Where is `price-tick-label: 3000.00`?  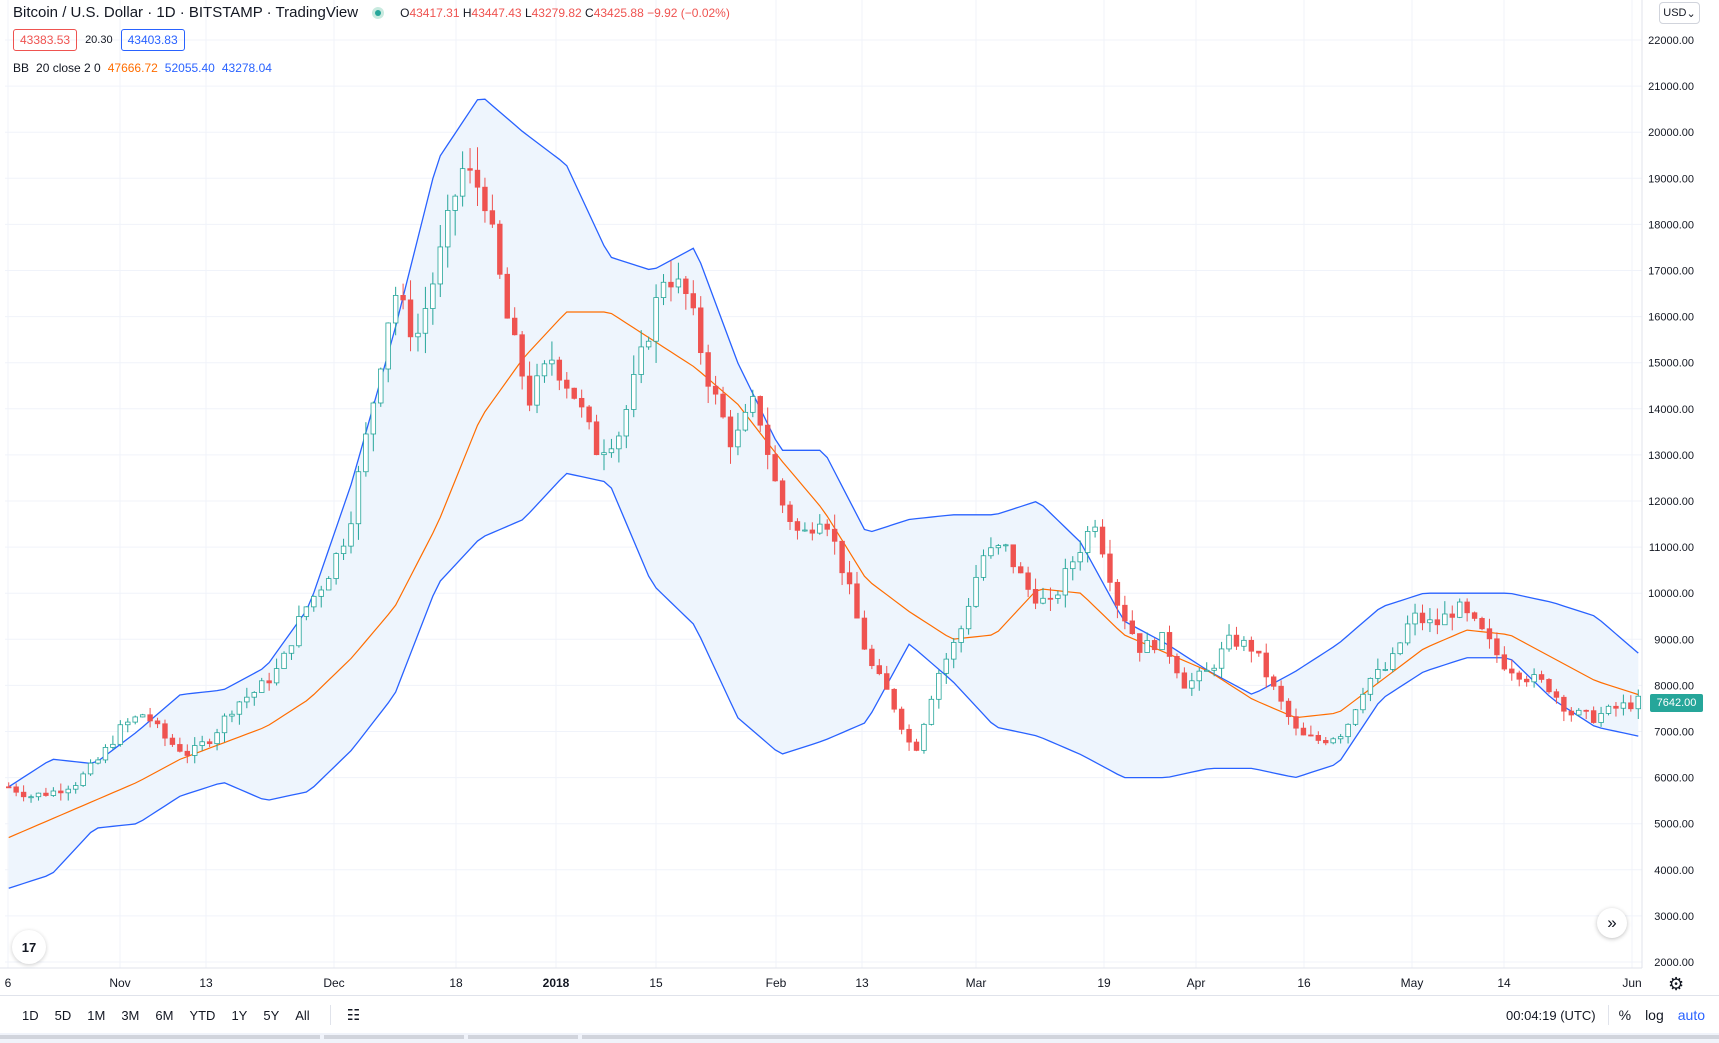
price-tick-label: 3000.00 is located at coordinates (1674, 917).